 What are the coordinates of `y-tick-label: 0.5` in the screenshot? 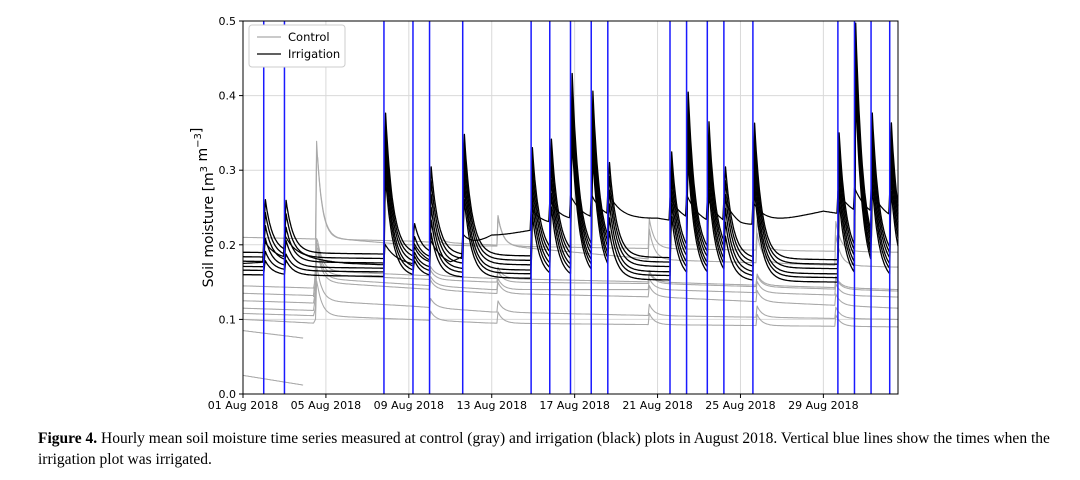 It's located at (228, 21).